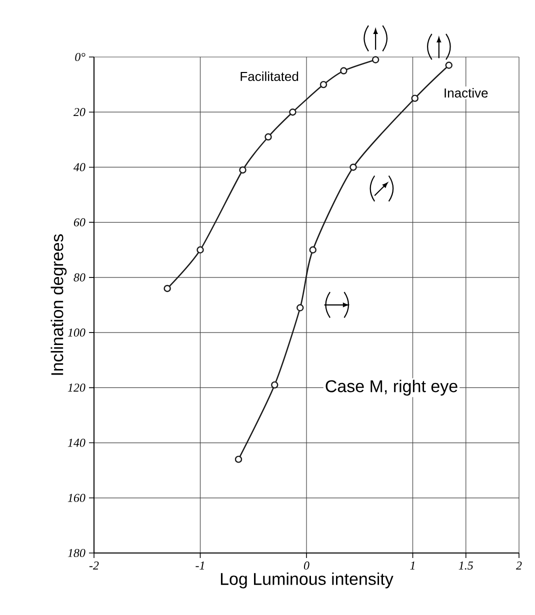 The image size is (535, 615). Describe the element at coordinates (307, 580) in the screenshot. I see `x-axis-title: Log Luminous intensity` at that location.